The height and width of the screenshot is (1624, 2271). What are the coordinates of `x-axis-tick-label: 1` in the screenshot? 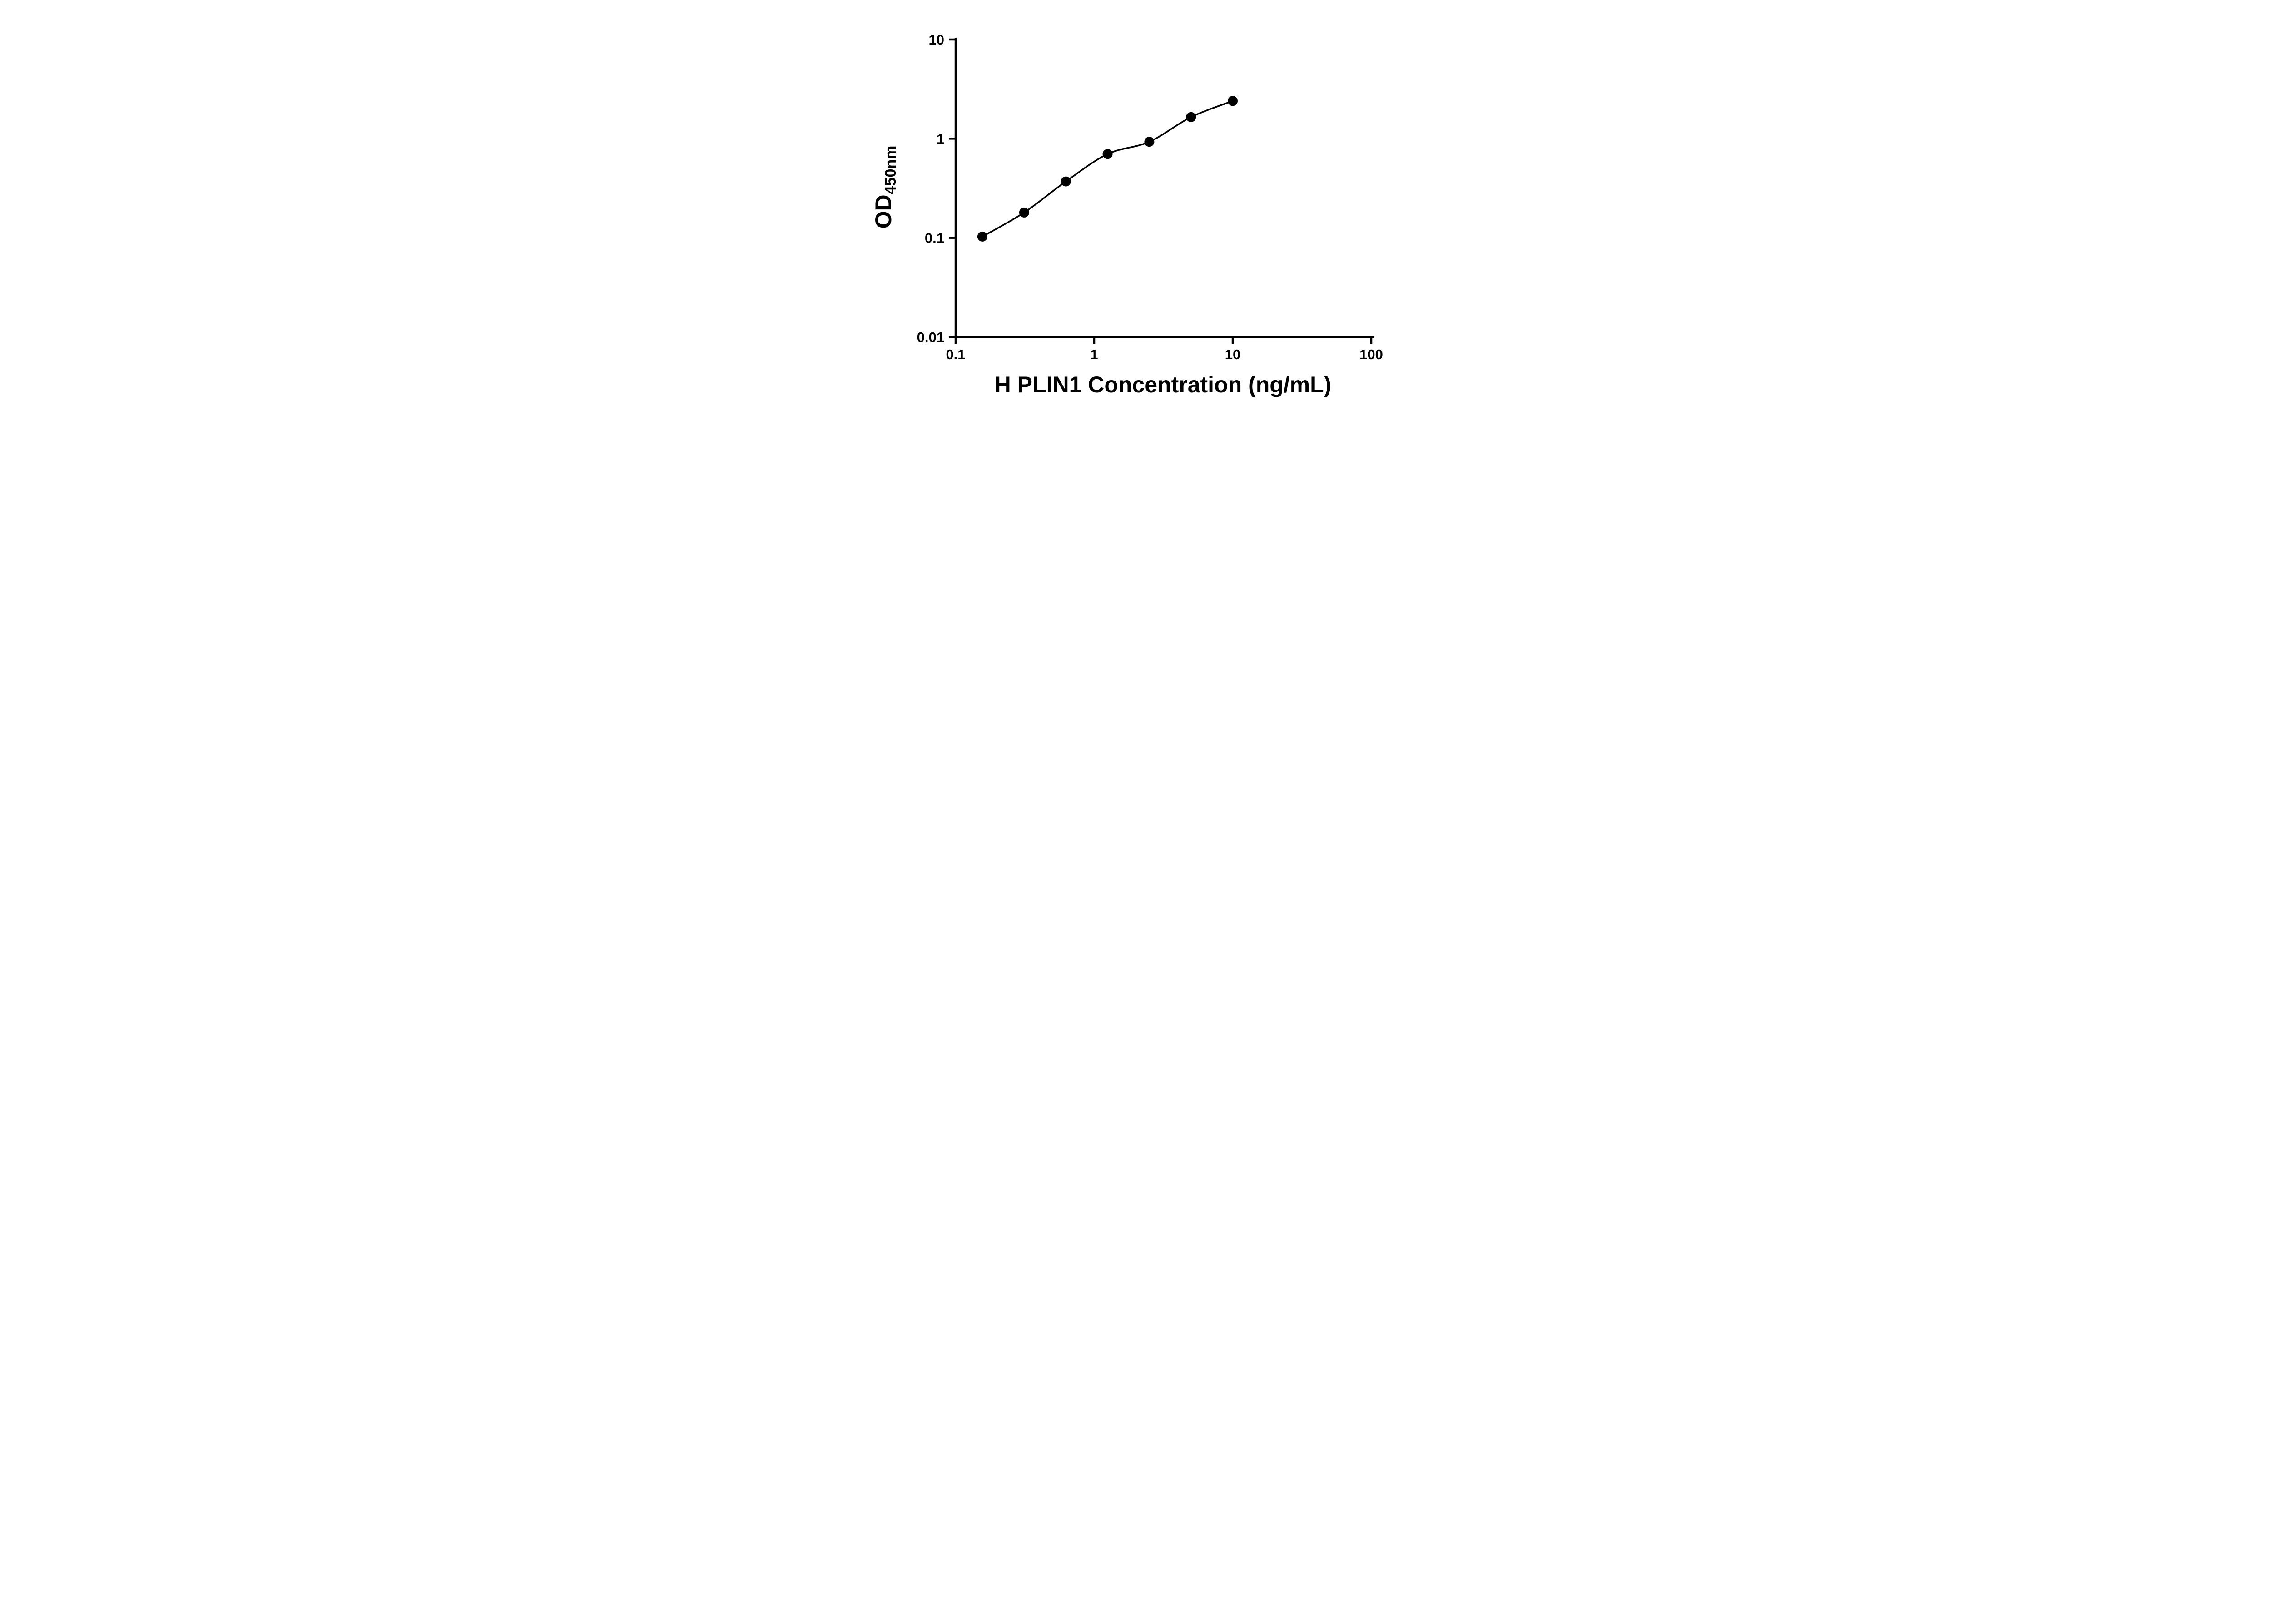 It's located at (1094, 354).